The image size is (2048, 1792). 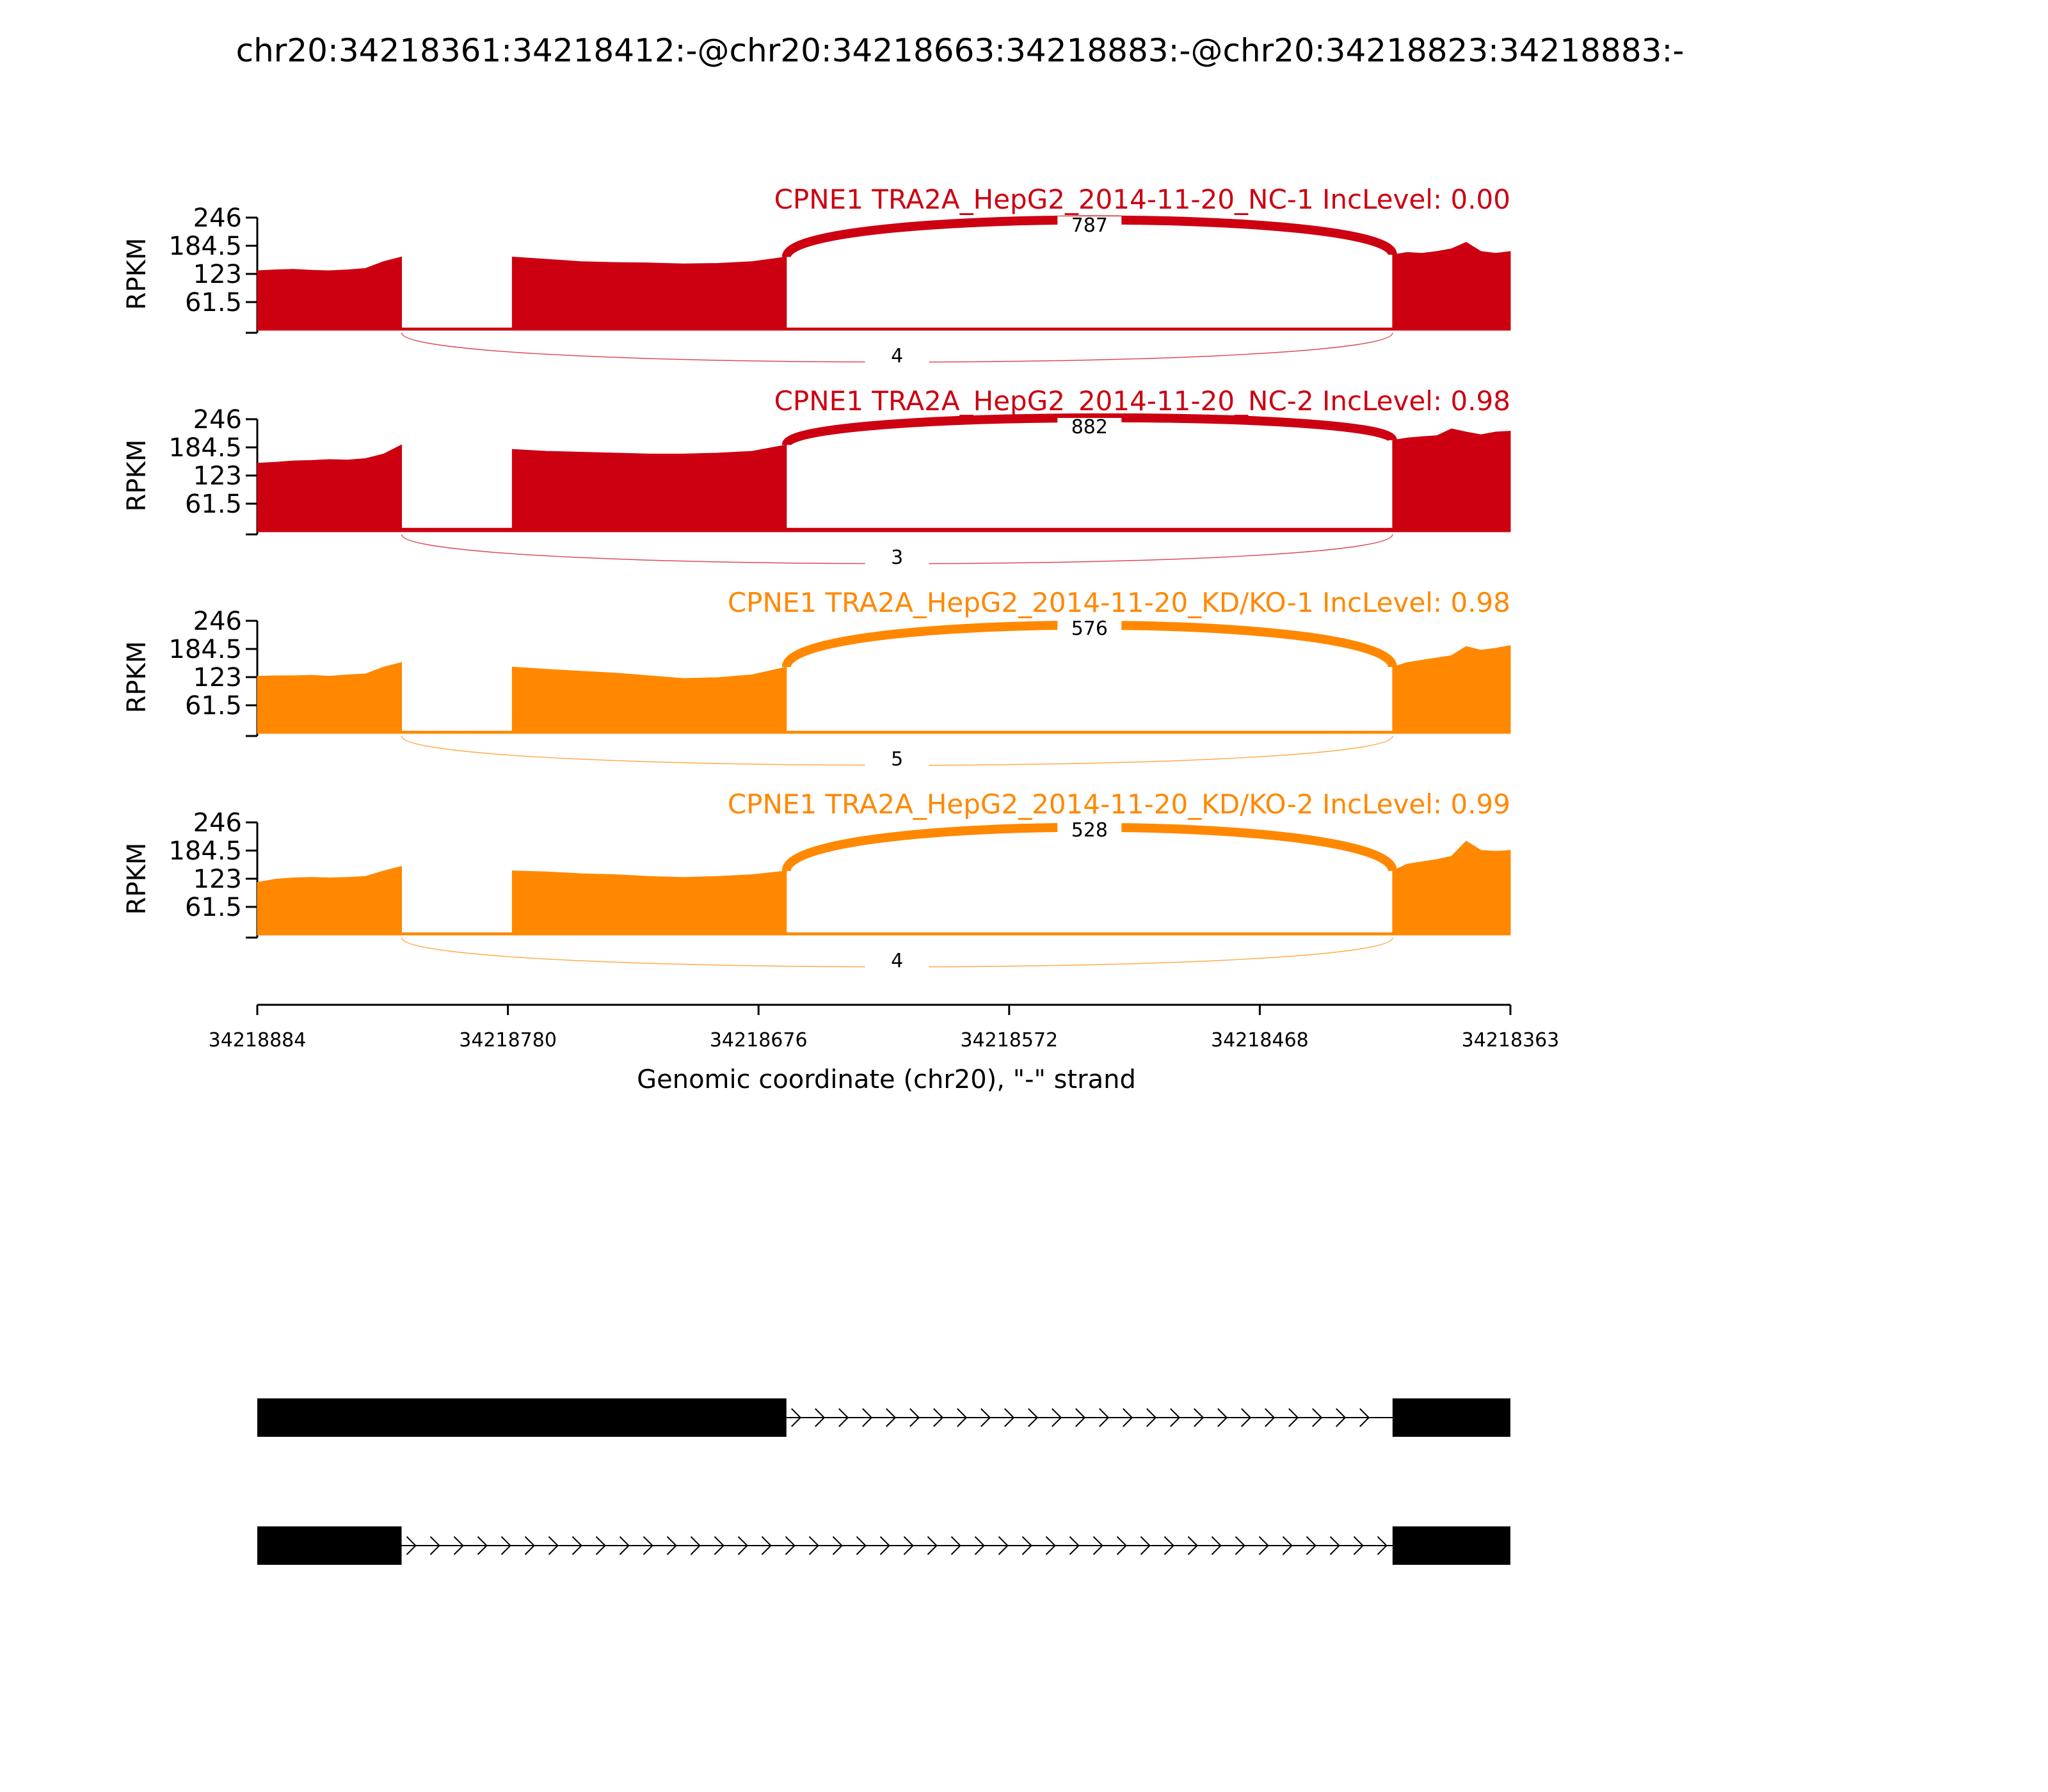 What do you see at coordinates (897, 759) in the screenshot?
I see `junction-count: 5` at bounding box center [897, 759].